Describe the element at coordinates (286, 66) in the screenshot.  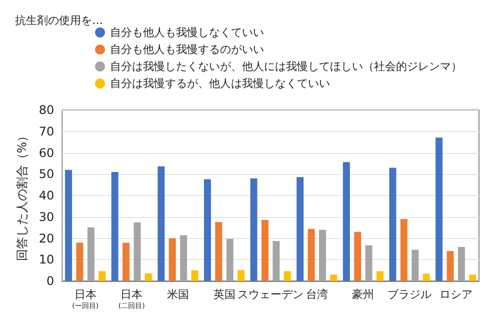
I see `legend-label: 自分は我慢したくないが、他人には我慢してほしい（社会的ジレンマ）` at that location.